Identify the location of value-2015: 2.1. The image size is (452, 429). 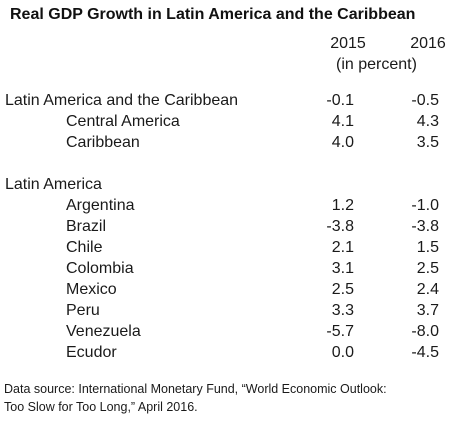
(342, 247).